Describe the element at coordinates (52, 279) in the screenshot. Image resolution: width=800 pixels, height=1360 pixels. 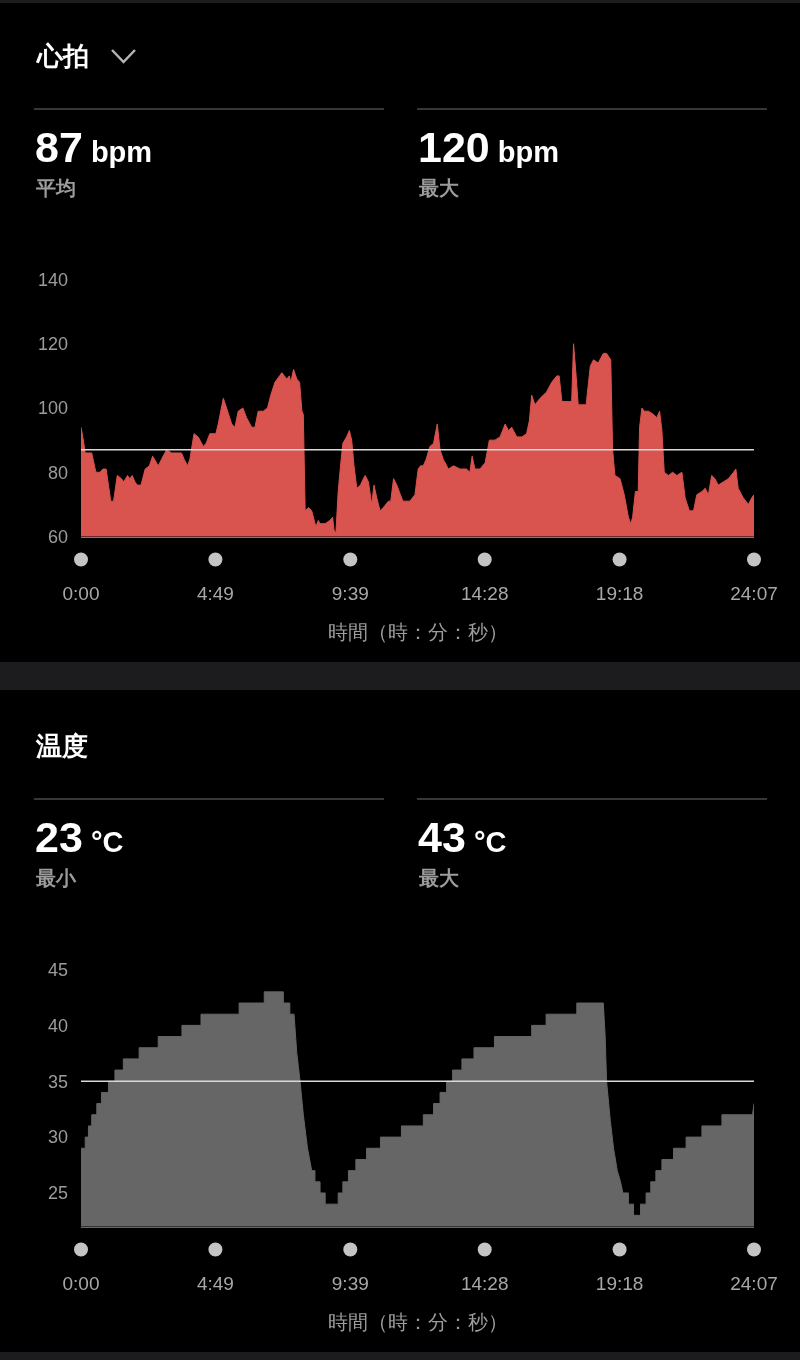
I see `y-tick-label: 140` at that location.